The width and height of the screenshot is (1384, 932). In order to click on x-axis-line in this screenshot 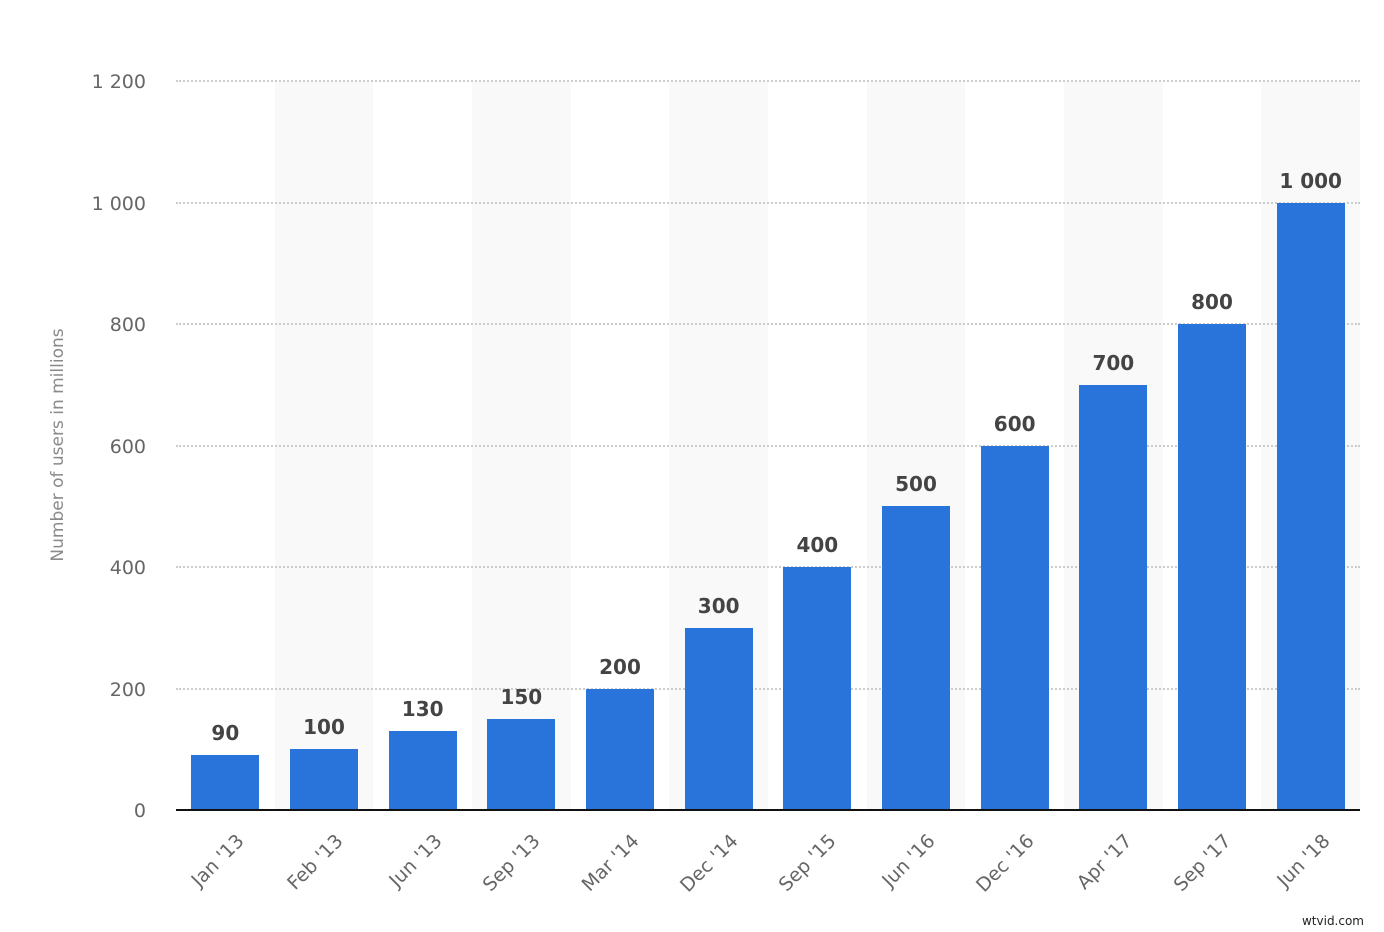, I will do `click(768, 810)`.